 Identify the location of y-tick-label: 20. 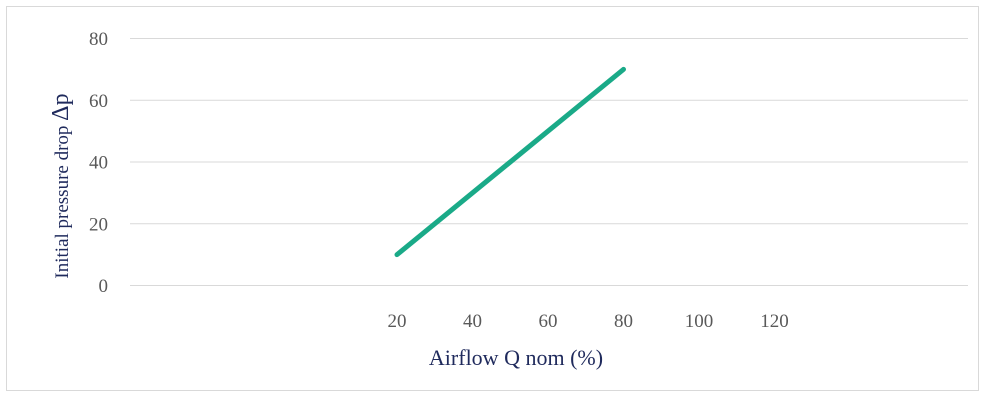
(98, 224).